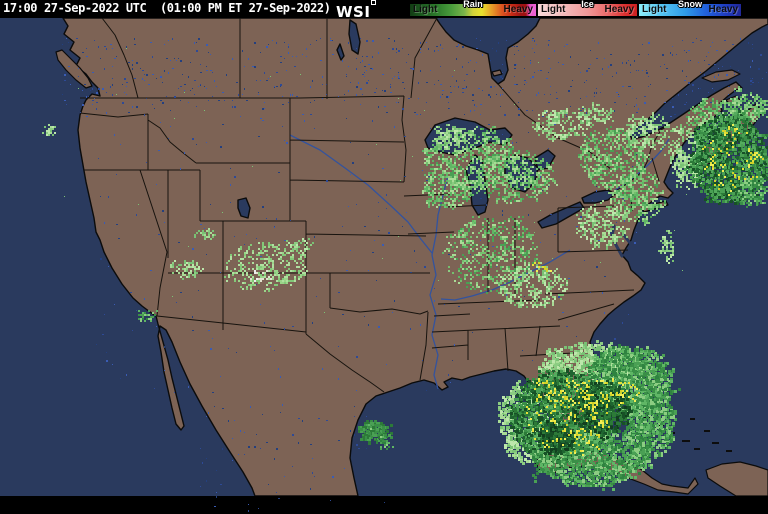 The image size is (768, 514). I want to click on ice-light-label: Light, so click(553, 9).